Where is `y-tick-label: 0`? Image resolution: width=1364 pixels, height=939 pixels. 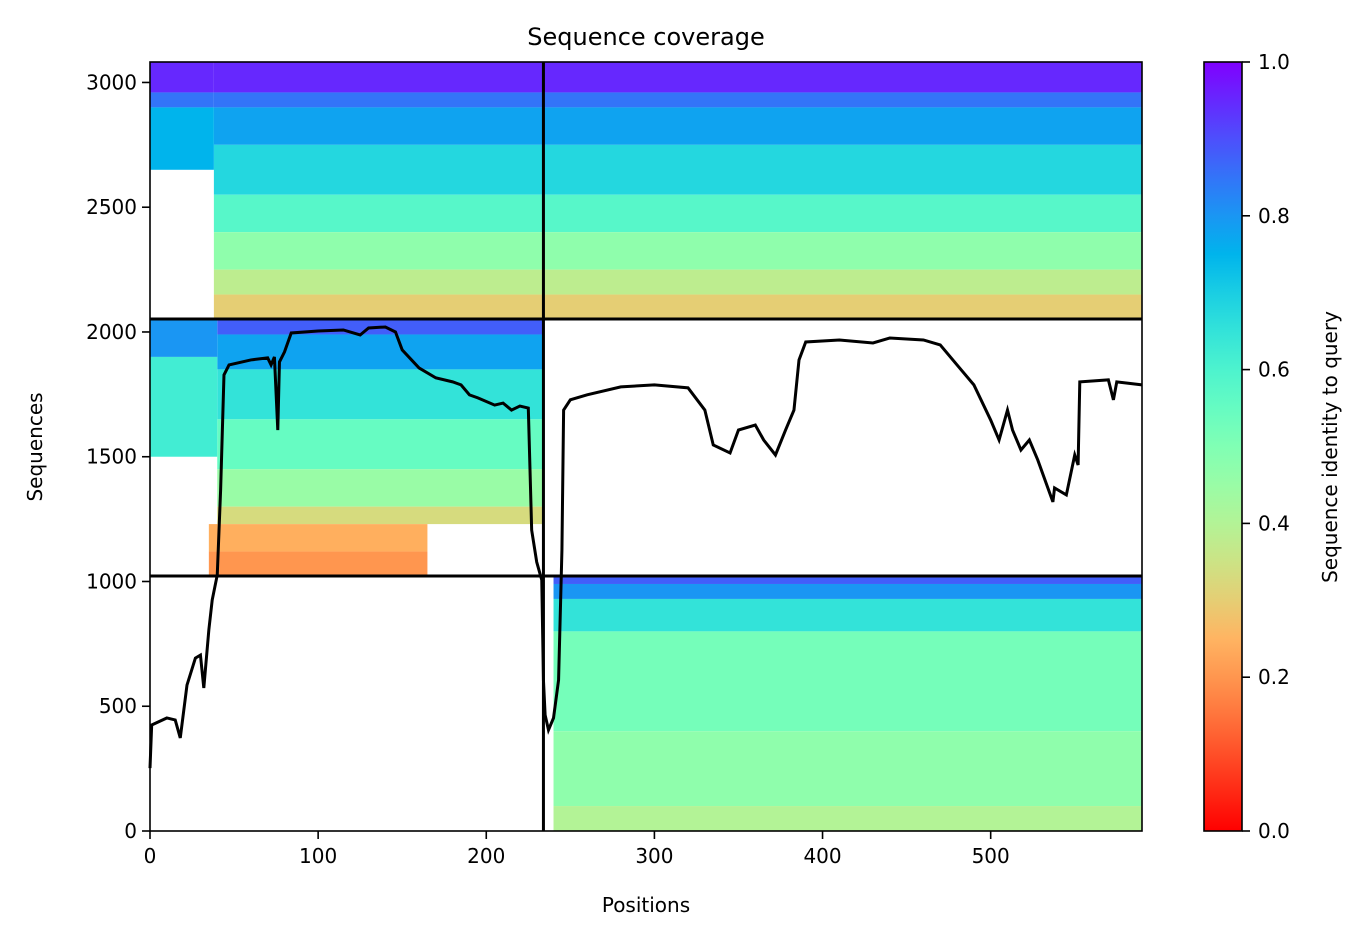 y-tick-label: 0 is located at coordinates (130, 831).